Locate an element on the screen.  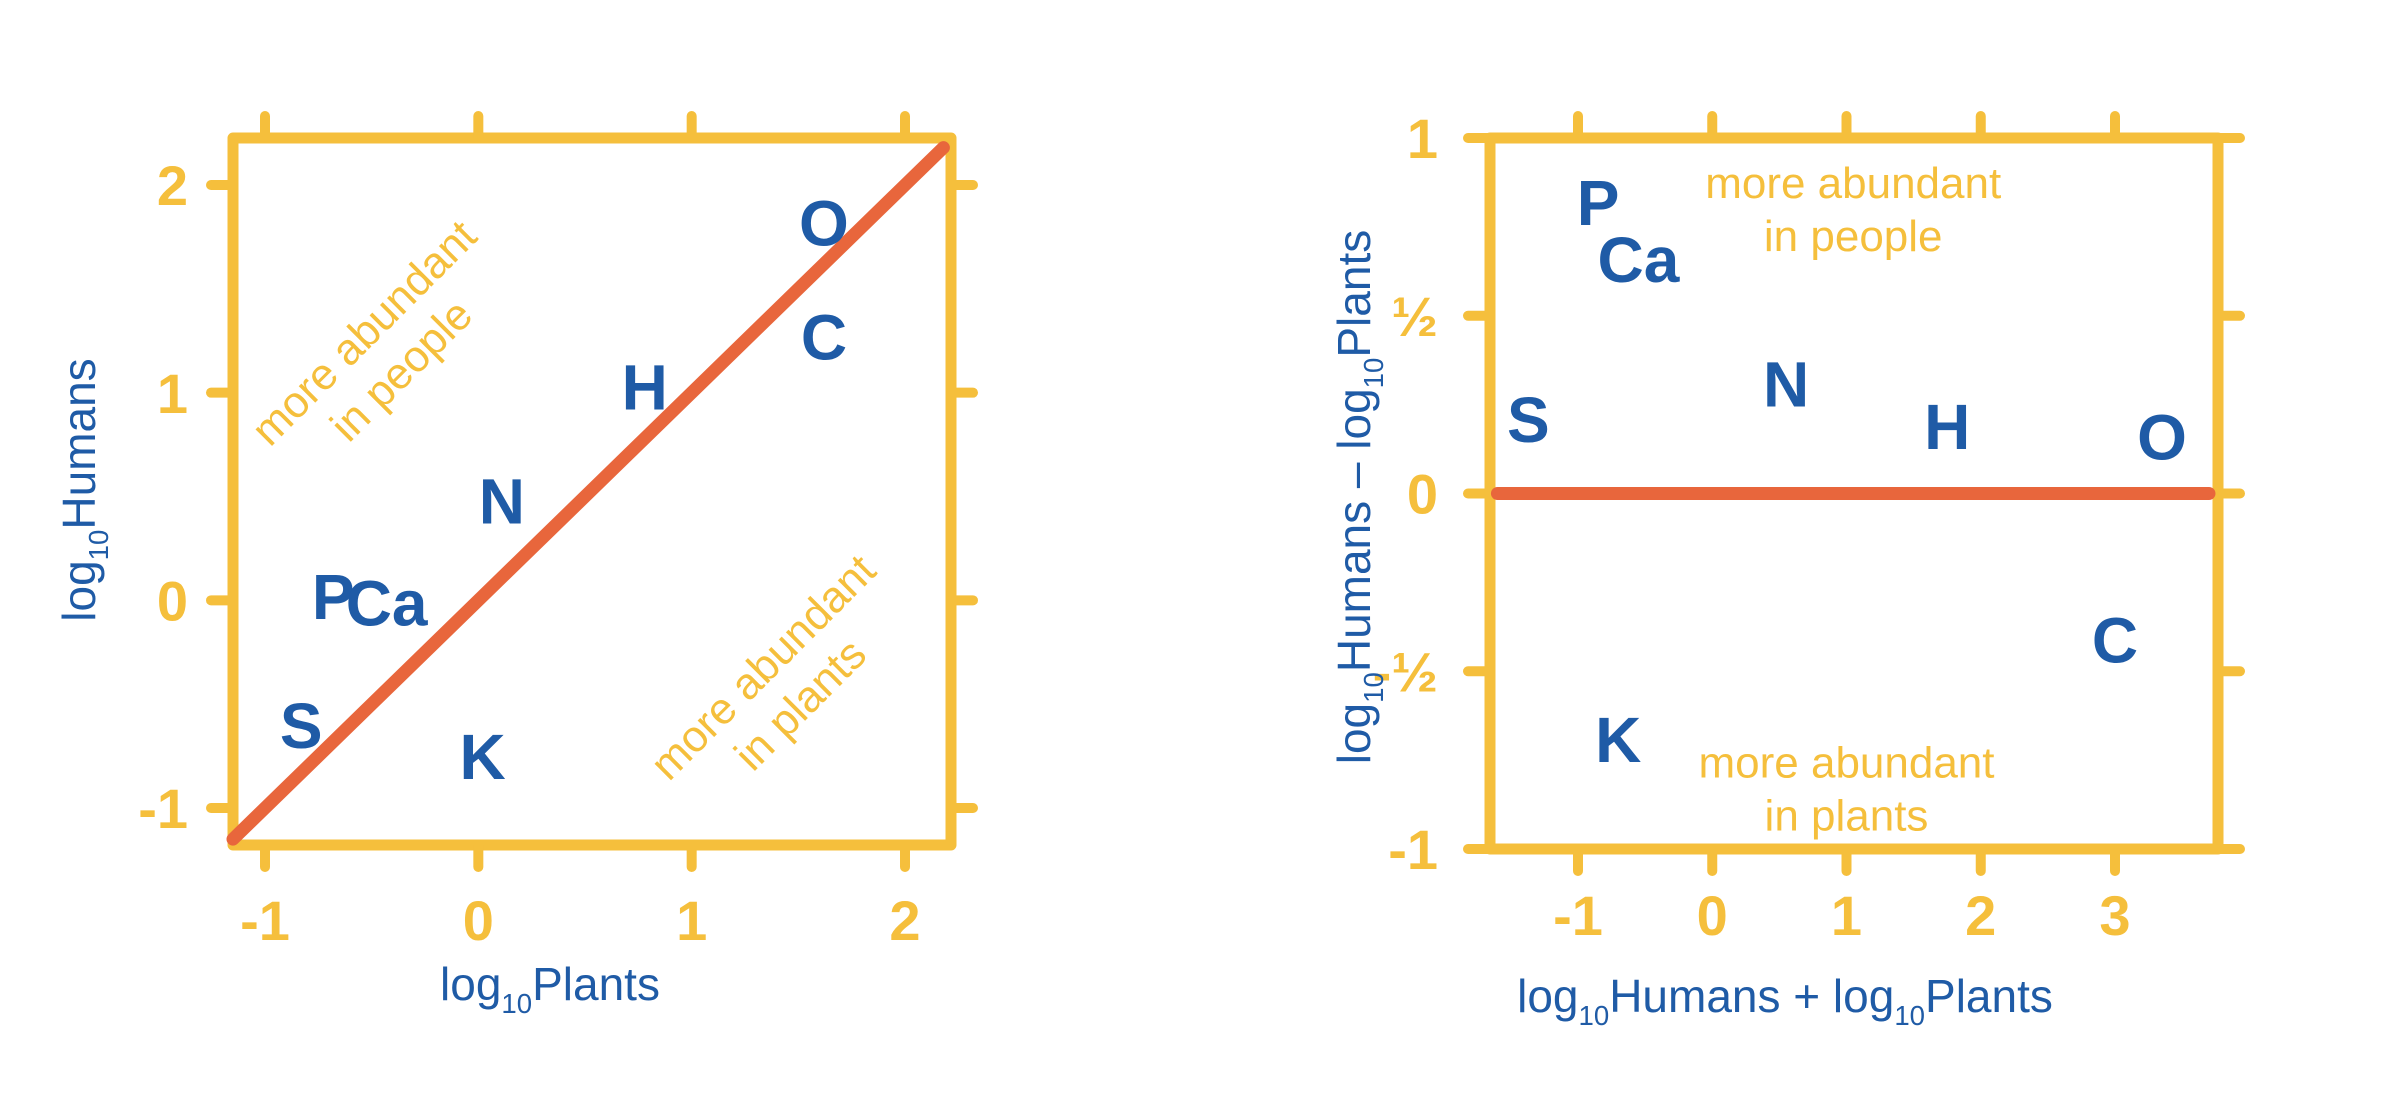
x-axis-label: log10Humans + log10Plants is located at coordinates (1785, 1000).